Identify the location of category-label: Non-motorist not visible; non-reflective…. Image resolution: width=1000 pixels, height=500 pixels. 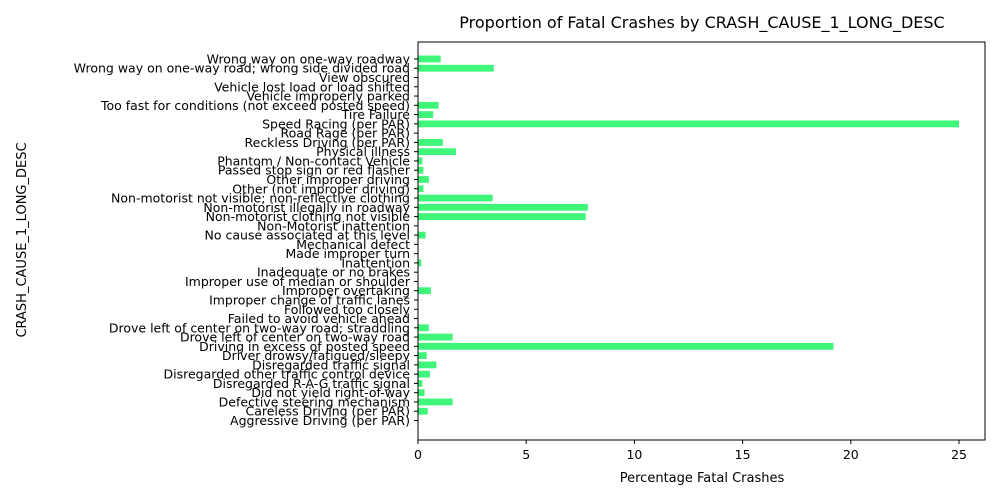
(260, 198).